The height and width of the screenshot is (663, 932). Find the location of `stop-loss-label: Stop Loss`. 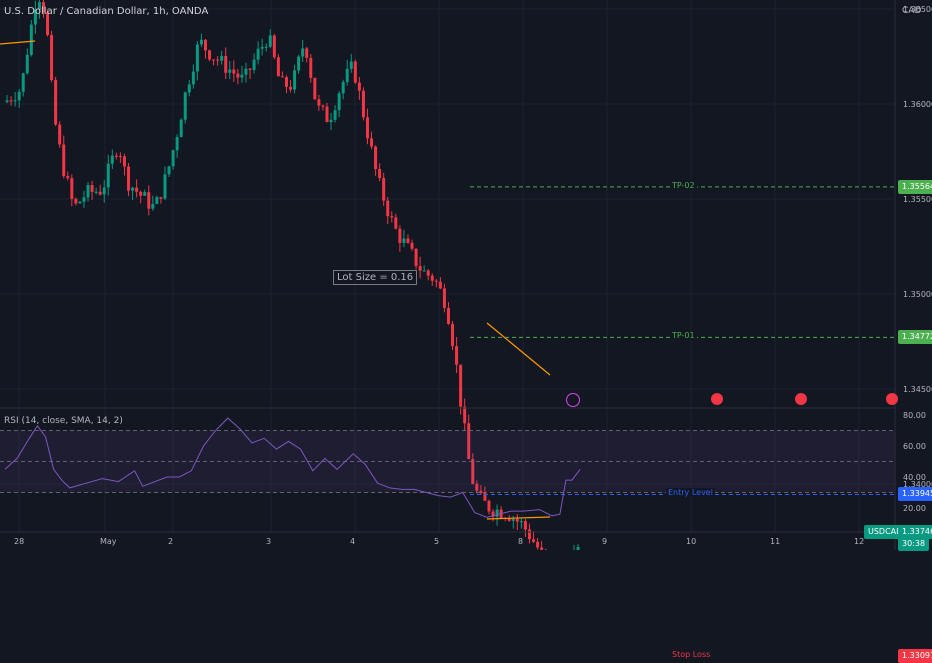

stop-loss-label: Stop Loss is located at coordinates (691, 654).